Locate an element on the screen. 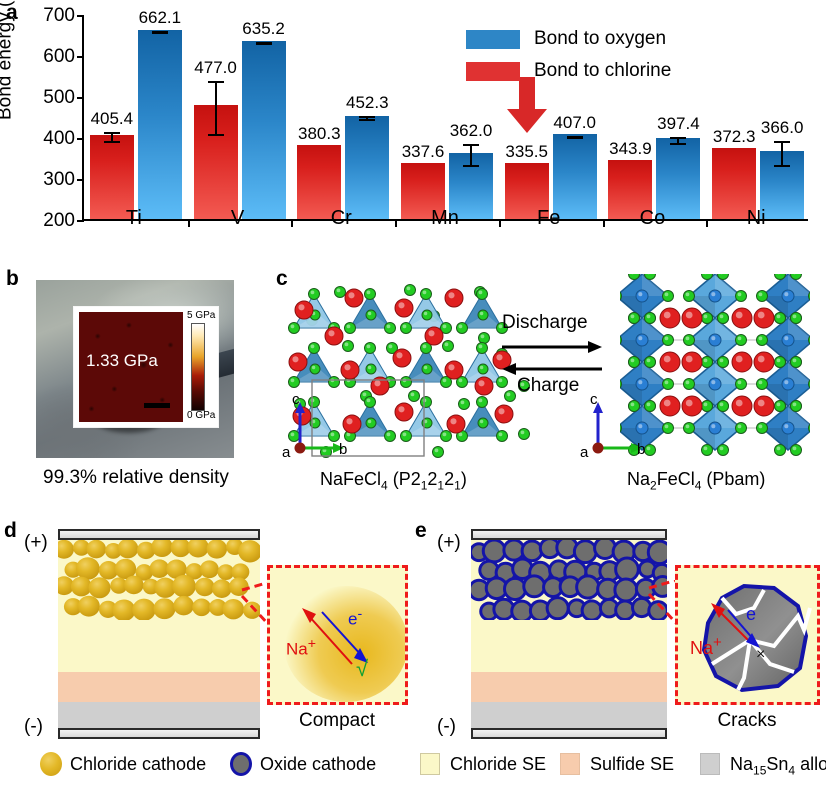 The width and height of the screenshot is (826, 793). bar-value-label: 407.0 is located at coordinates (574, 122).